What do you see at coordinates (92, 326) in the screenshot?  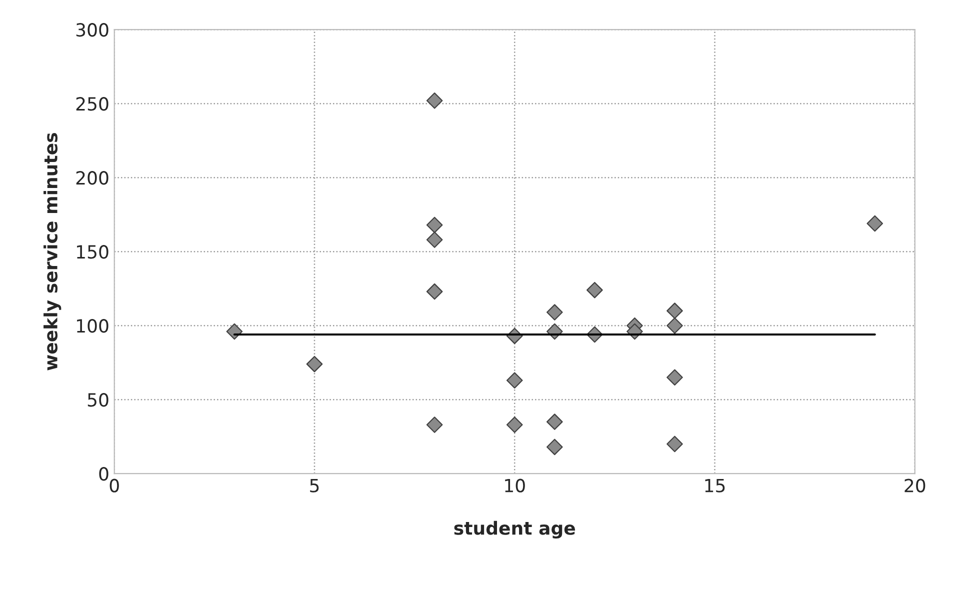 I see `y-tick-label: 100` at bounding box center [92, 326].